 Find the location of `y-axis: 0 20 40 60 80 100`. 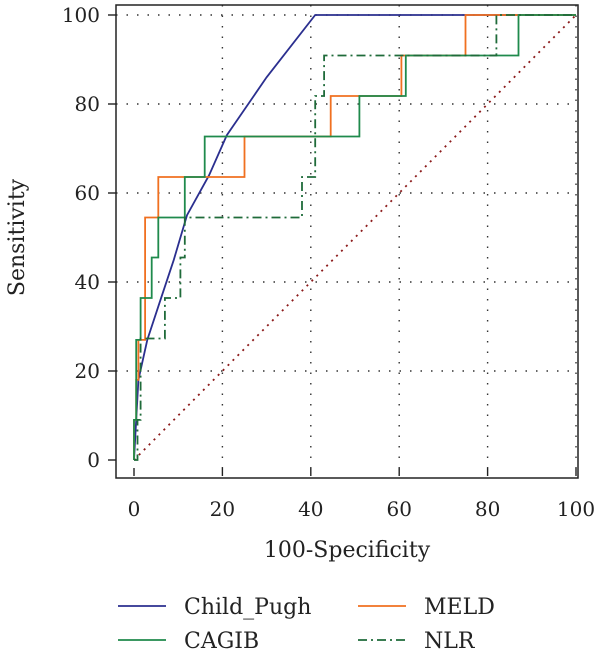

y-axis: 0 20 40 60 80 100 is located at coordinates (89, 237).